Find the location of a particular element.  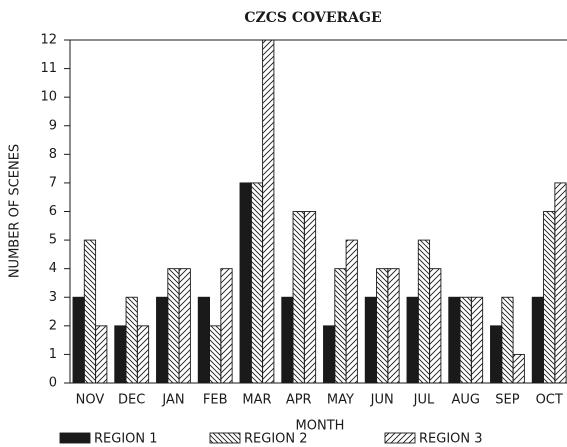

x-tick-label: JAN is located at coordinates (172, 400).